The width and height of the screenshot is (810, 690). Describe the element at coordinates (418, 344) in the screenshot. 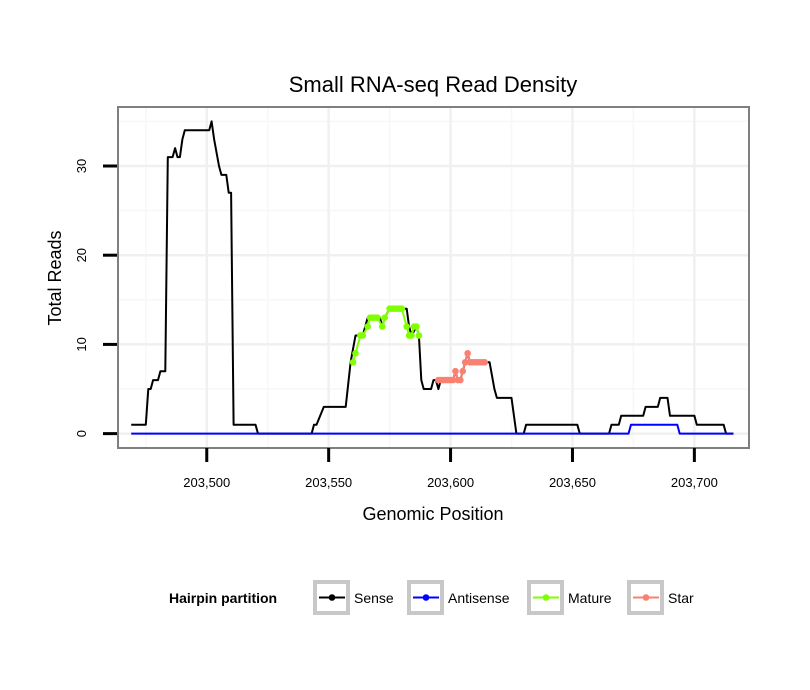

I see `series-points` at that location.